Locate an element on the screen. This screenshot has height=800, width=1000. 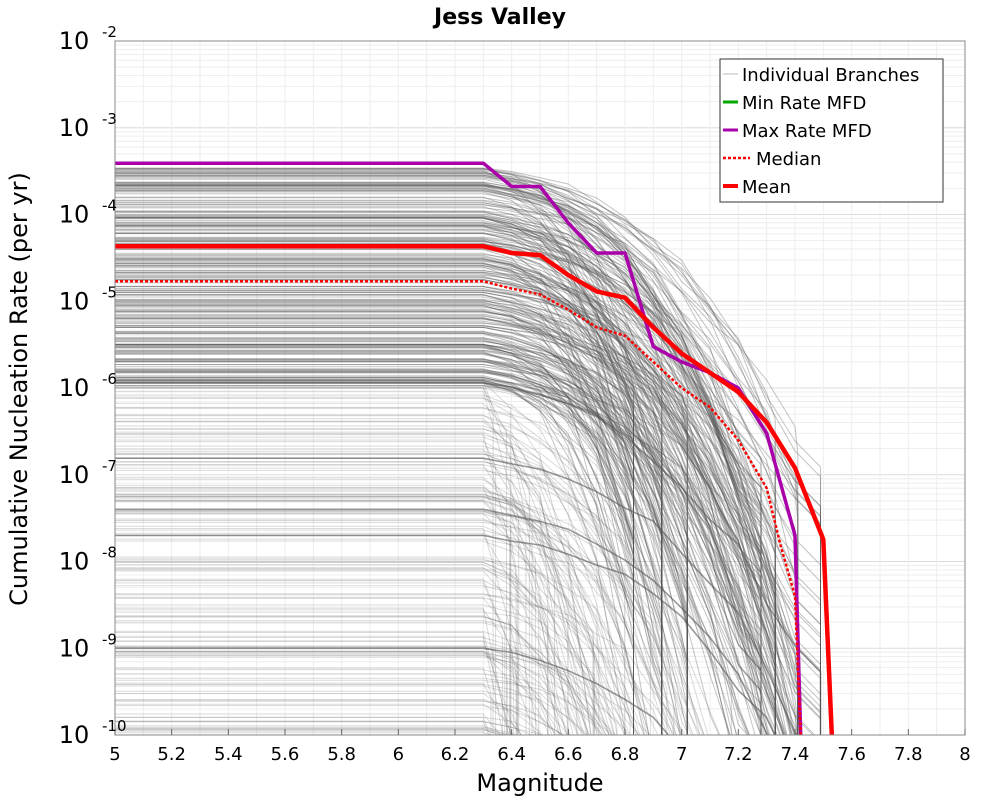
x-tick-label: 8 is located at coordinates (964, 754).